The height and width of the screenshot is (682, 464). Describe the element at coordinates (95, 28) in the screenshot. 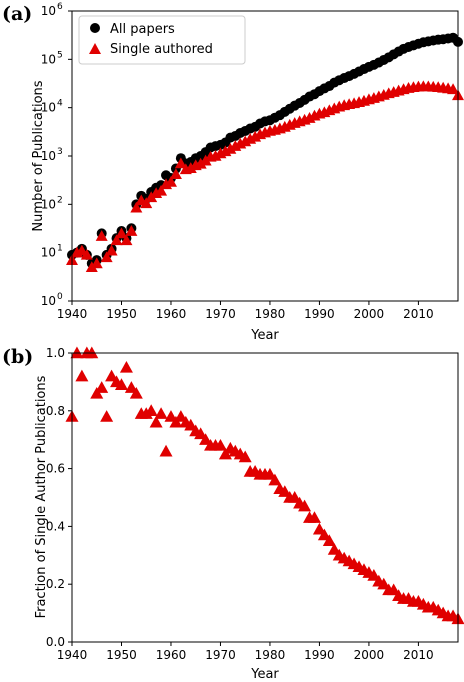

I see `legend-marker-all-papers` at that location.